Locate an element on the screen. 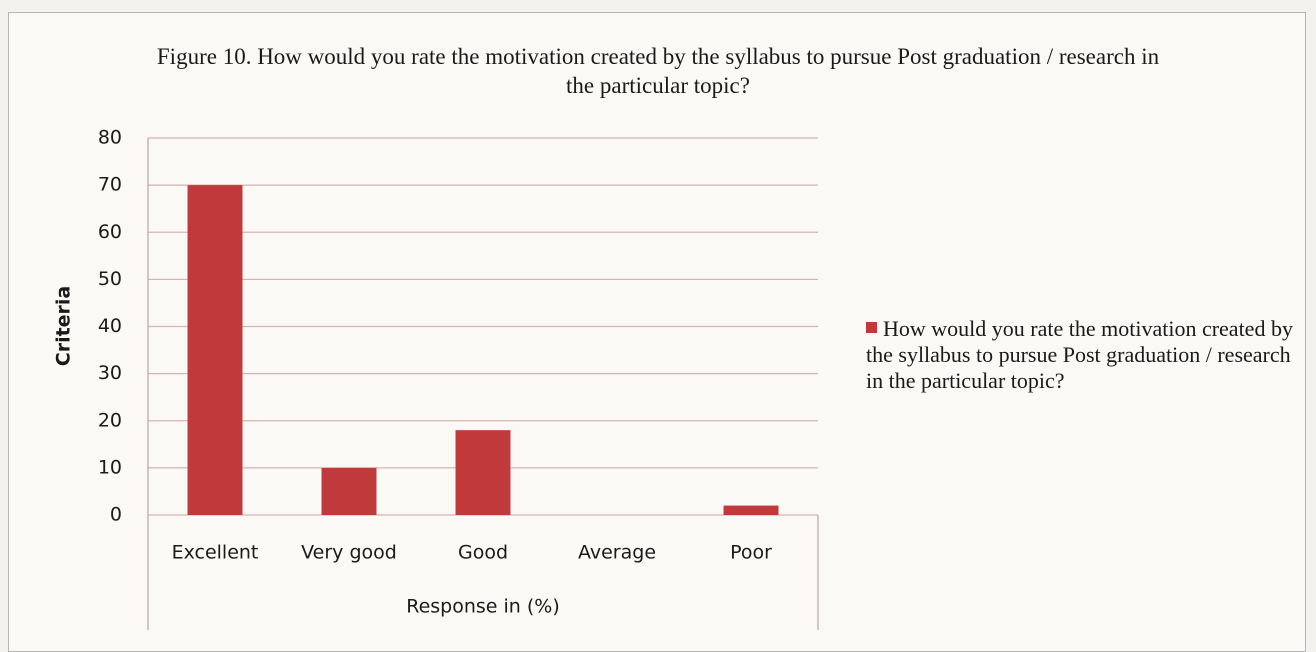 This screenshot has height=652, width=1316. x-axis-label: Response in (%) is located at coordinates (483, 607).